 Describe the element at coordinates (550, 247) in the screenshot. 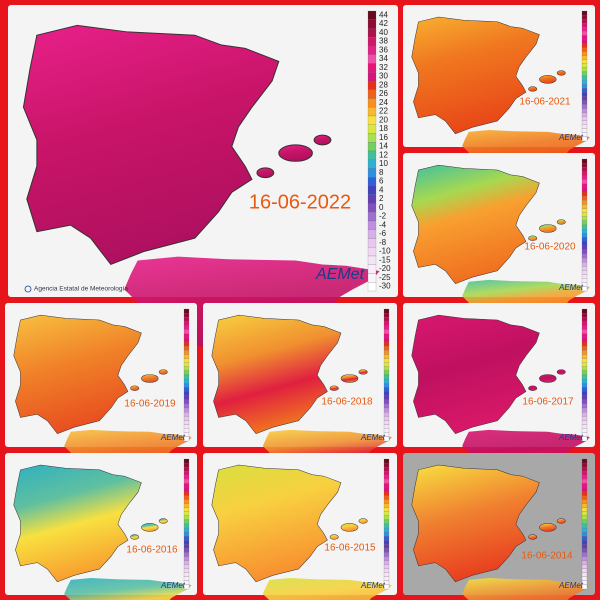

I see `date-label: 16-06-2020` at that location.